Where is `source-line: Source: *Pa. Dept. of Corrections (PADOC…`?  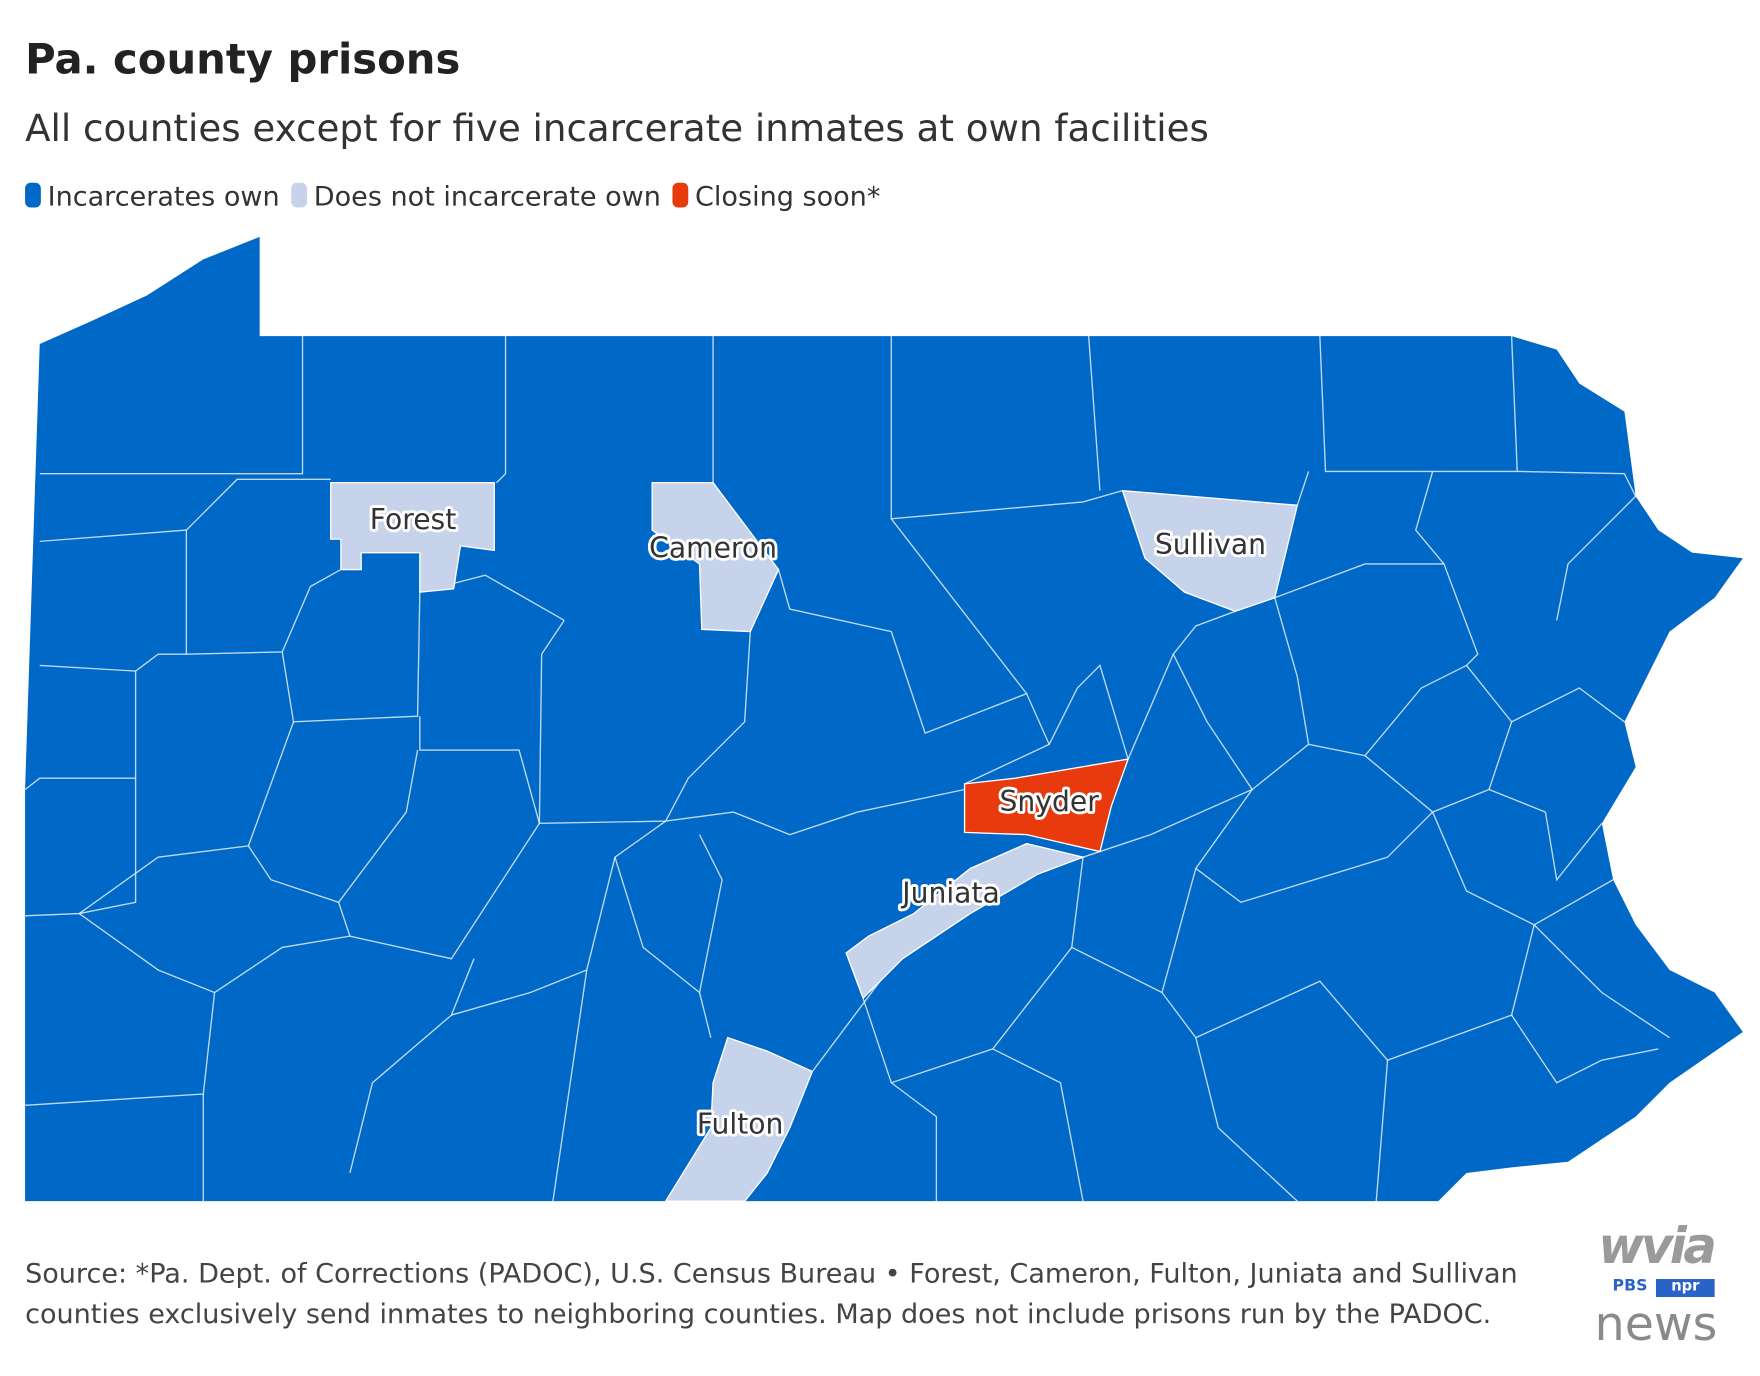 source-line: Source: *Pa. Dept. of Corrections (PADOC… is located at coordinates (771, 1273).